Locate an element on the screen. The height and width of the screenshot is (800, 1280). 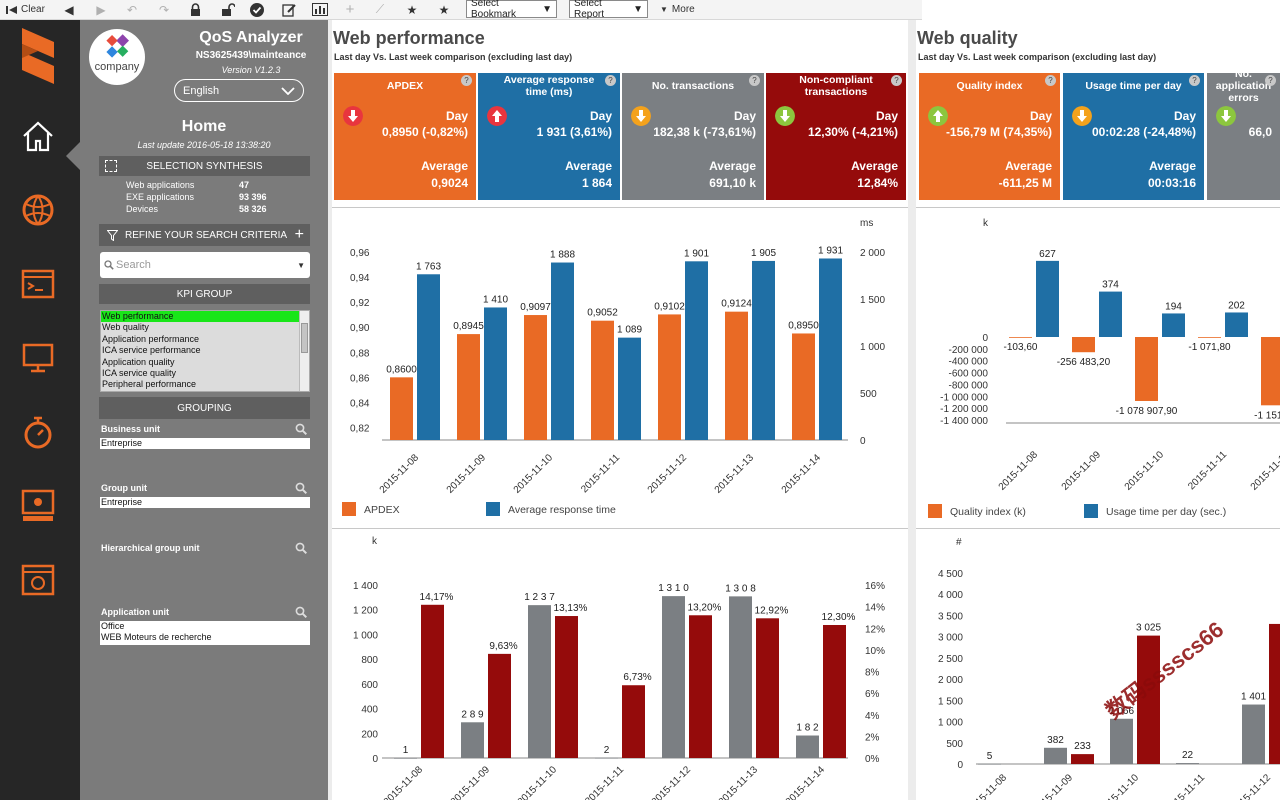
kpi-group-header: KPI GROUP is located at coordinates (204, 294).